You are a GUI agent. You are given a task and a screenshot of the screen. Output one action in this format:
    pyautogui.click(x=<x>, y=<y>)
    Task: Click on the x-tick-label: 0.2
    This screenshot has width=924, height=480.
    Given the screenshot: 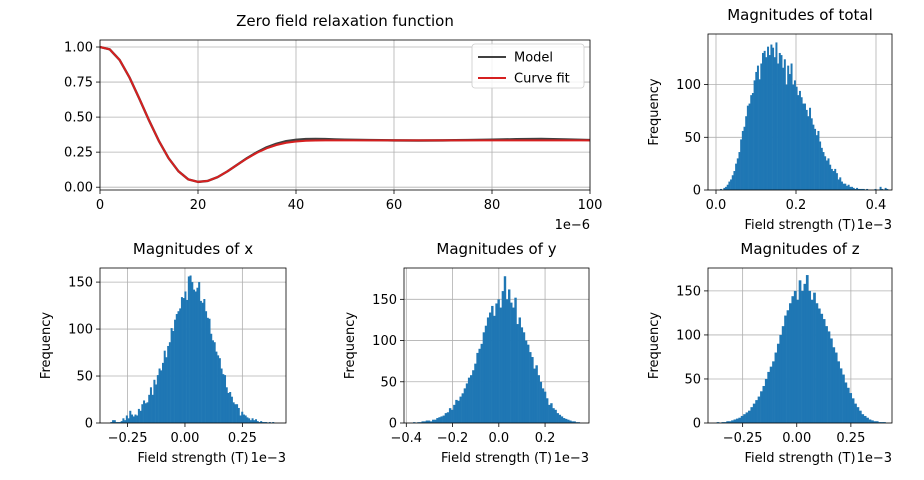 What is the action you would take?
    pyautogui.click(x=796, y=205)
    